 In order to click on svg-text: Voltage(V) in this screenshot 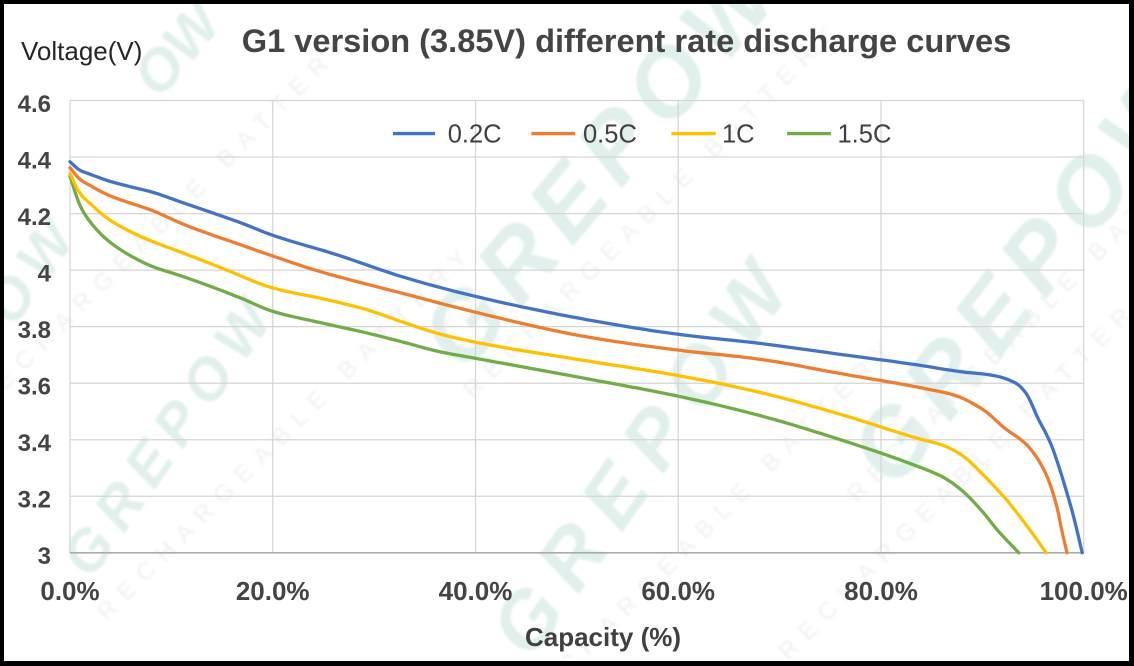, I will do `click(81, 51)`.